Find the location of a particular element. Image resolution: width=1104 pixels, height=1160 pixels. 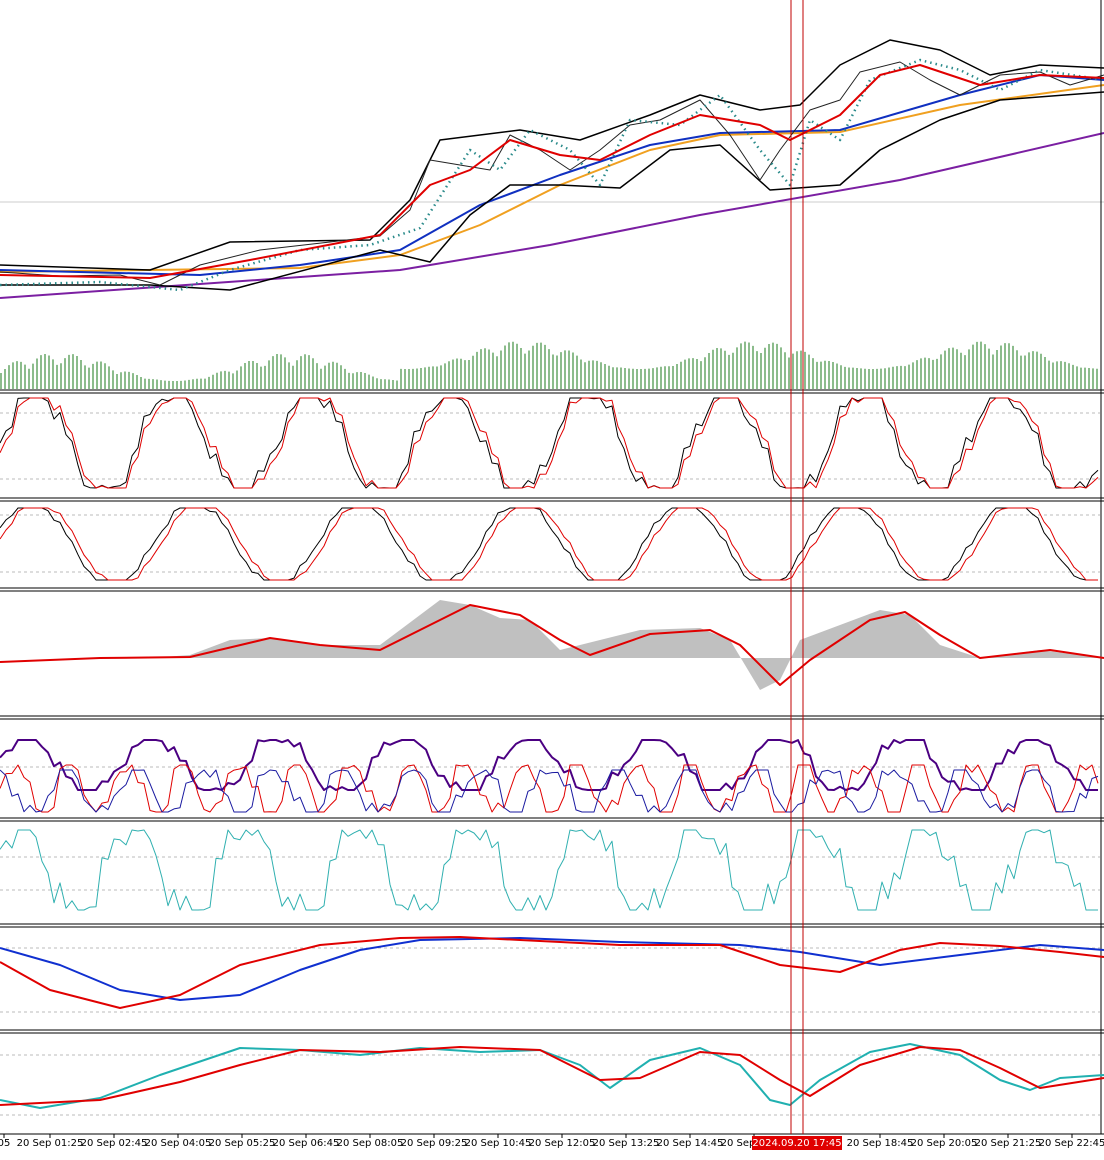

osc-red is located at coordinates (552, 1076).